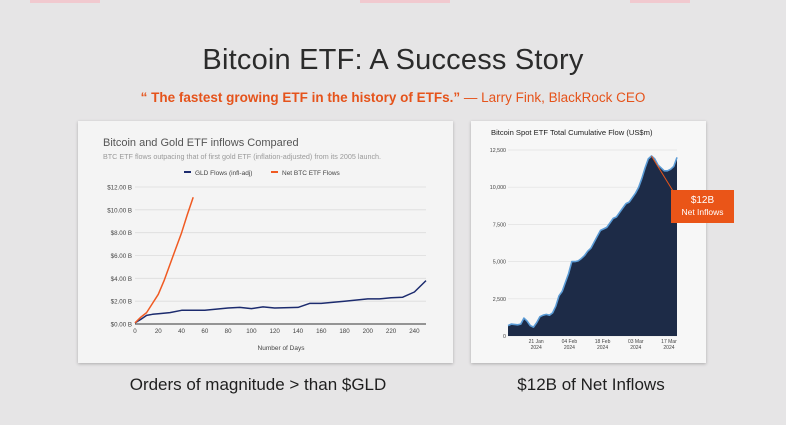  What do you see at coordinates (135, 331) in the screenshot?
I see `chart1-x-tick-label: 0` at bounding box center [135, 331].